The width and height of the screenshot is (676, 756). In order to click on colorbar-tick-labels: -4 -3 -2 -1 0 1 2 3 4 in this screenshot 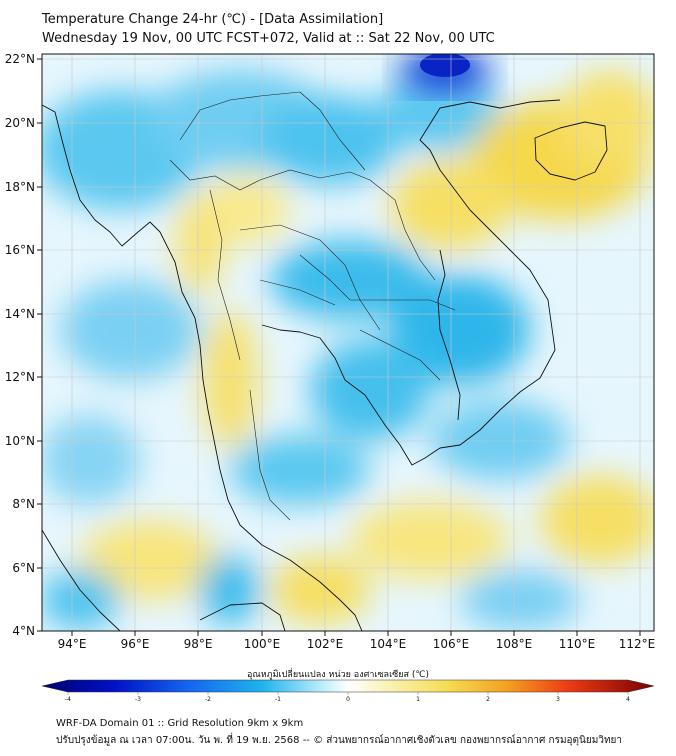, I will do `click(347, 699)`.